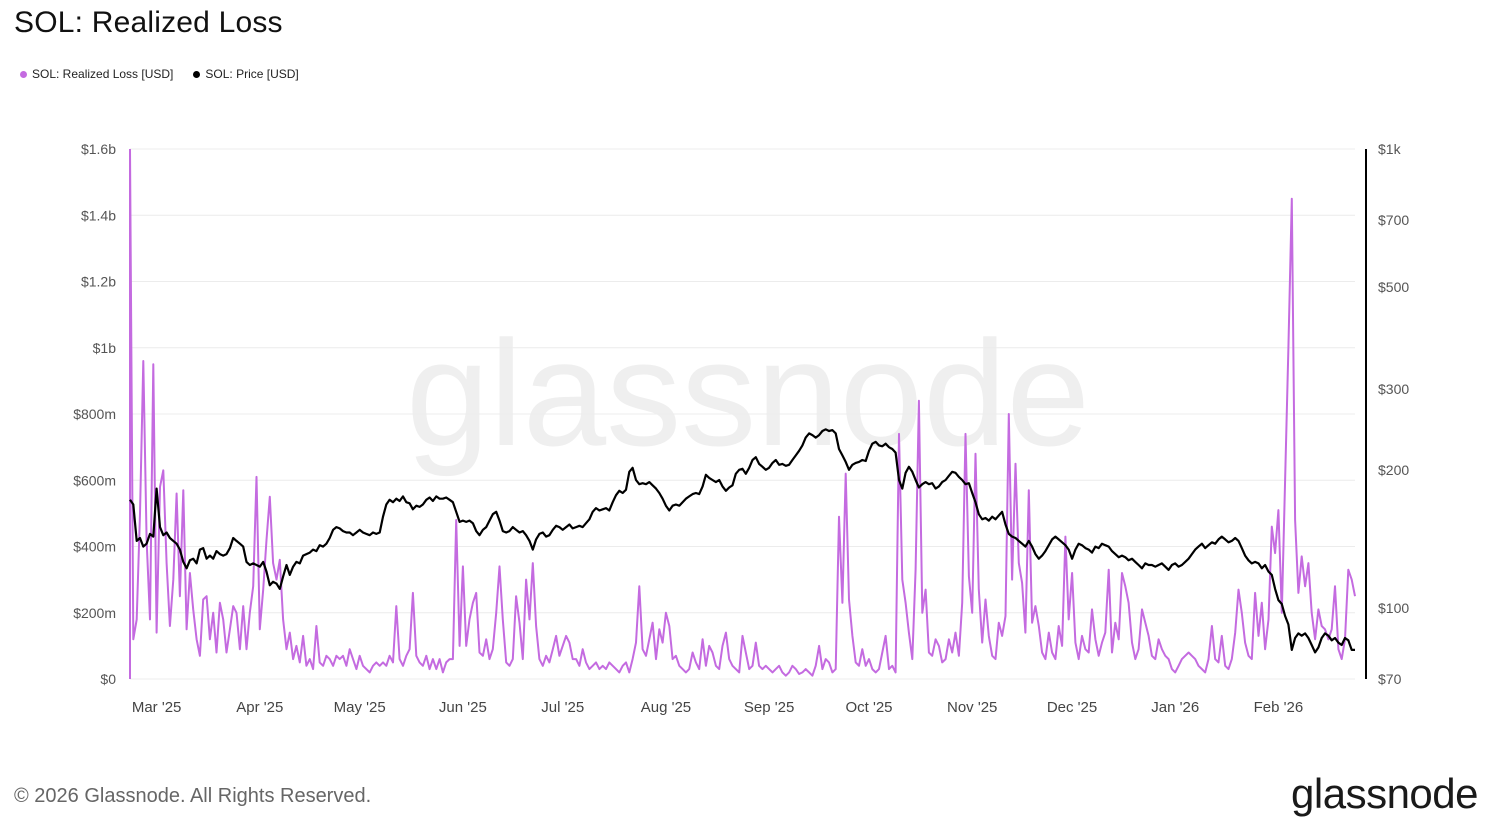 Image resolution: width=1486 pixels, height=822 pixels. What do you see at coordinates (972, 707) in the screenshot?
I see `x-tick-label: Nov '25` at bounding box center [972, 707].